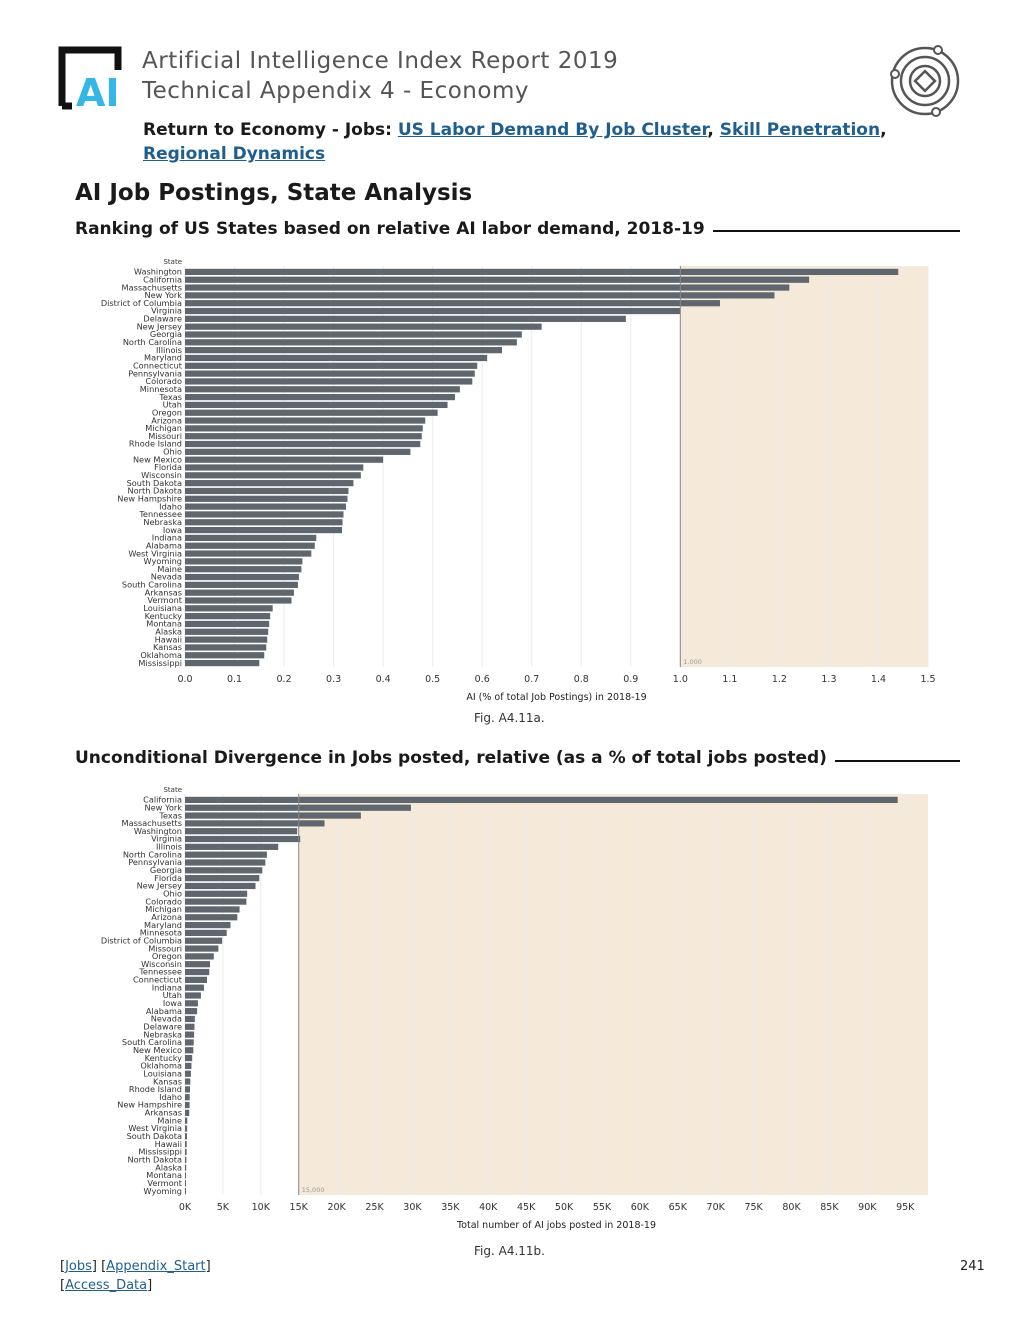 This screenshot has height=1320, width=1020. Describe the element at coordinates (161, 655) in the screenshot. I see `state-label: Oklahoma` at that location.